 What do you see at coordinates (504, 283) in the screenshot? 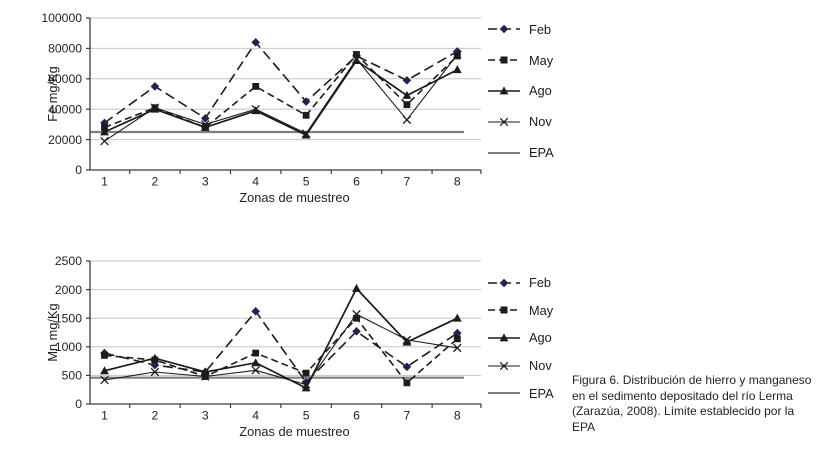
I see `feb-line-diamond-icon` at bounding box center [504, 283].